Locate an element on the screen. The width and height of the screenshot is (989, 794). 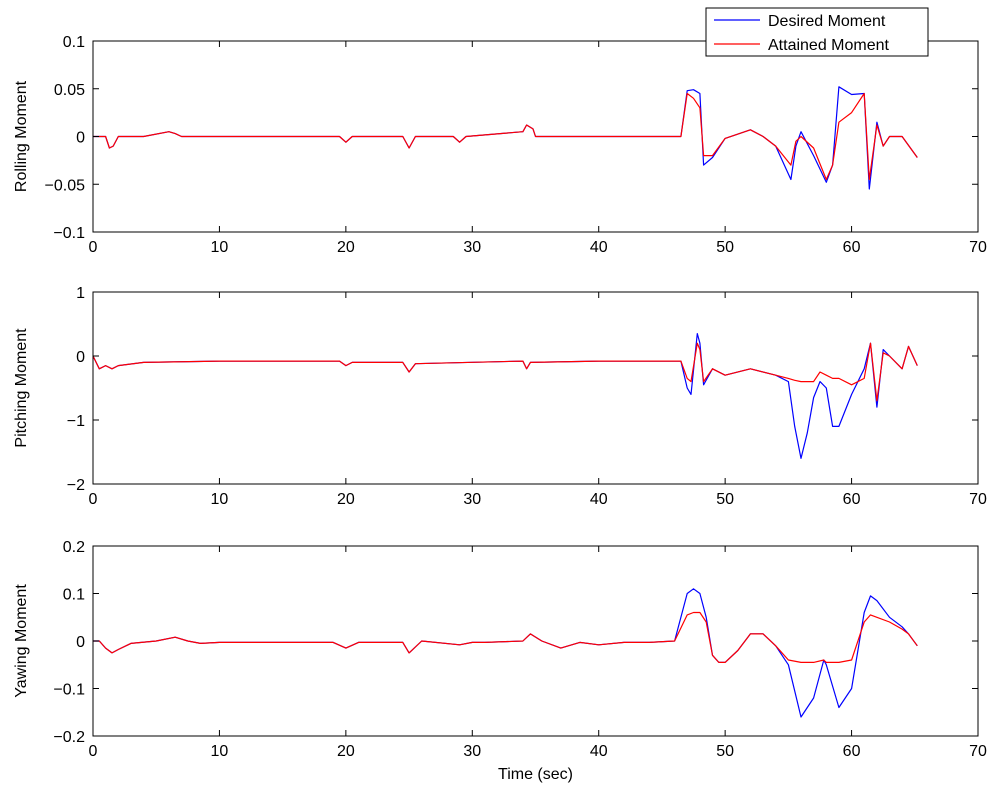
legend-label: Attained Moment is located at coordinates (829, 45).